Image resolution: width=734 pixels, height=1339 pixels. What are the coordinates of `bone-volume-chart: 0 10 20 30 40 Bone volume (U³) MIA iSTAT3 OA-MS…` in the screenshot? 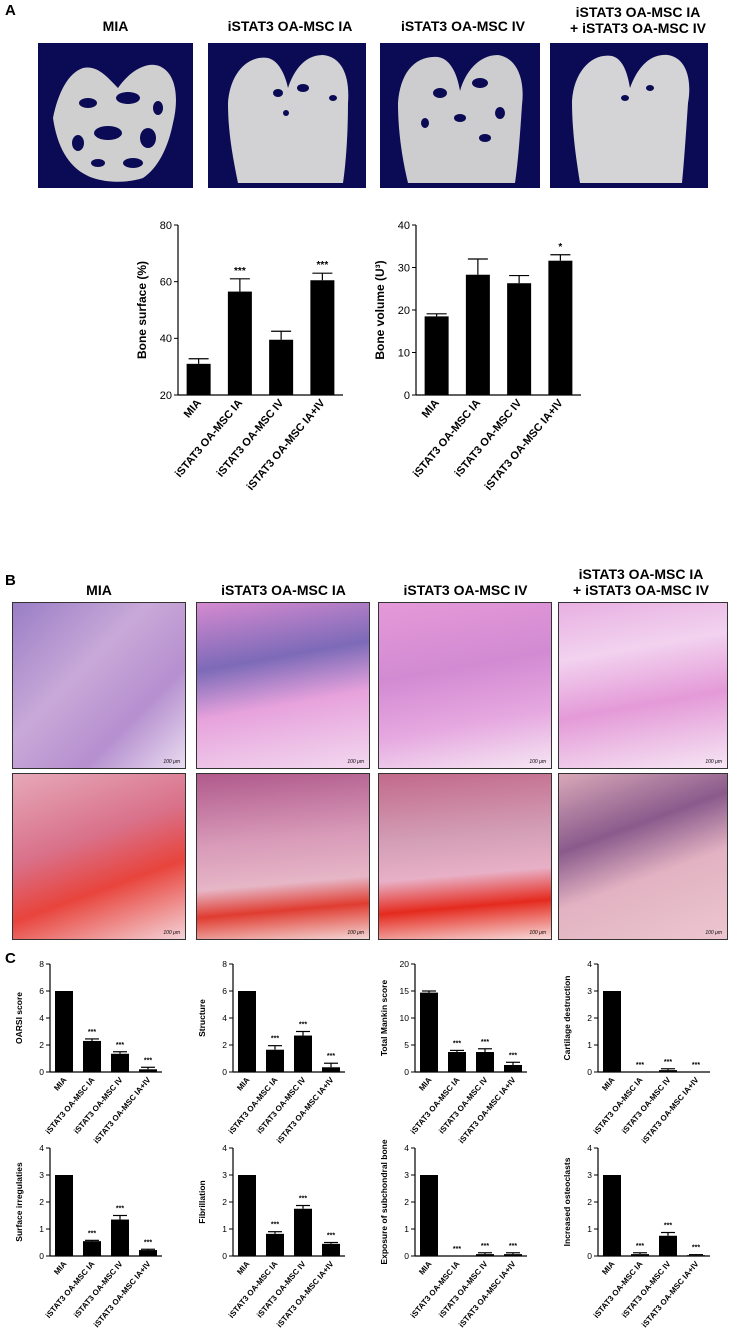 It's located at (477, 356).